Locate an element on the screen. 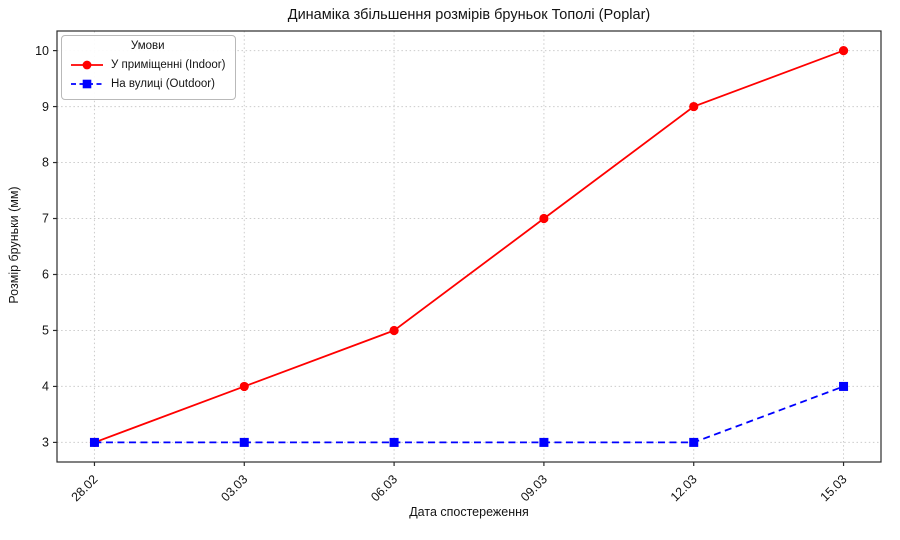  series-line-outdoor is located at coordinates (469, 414).